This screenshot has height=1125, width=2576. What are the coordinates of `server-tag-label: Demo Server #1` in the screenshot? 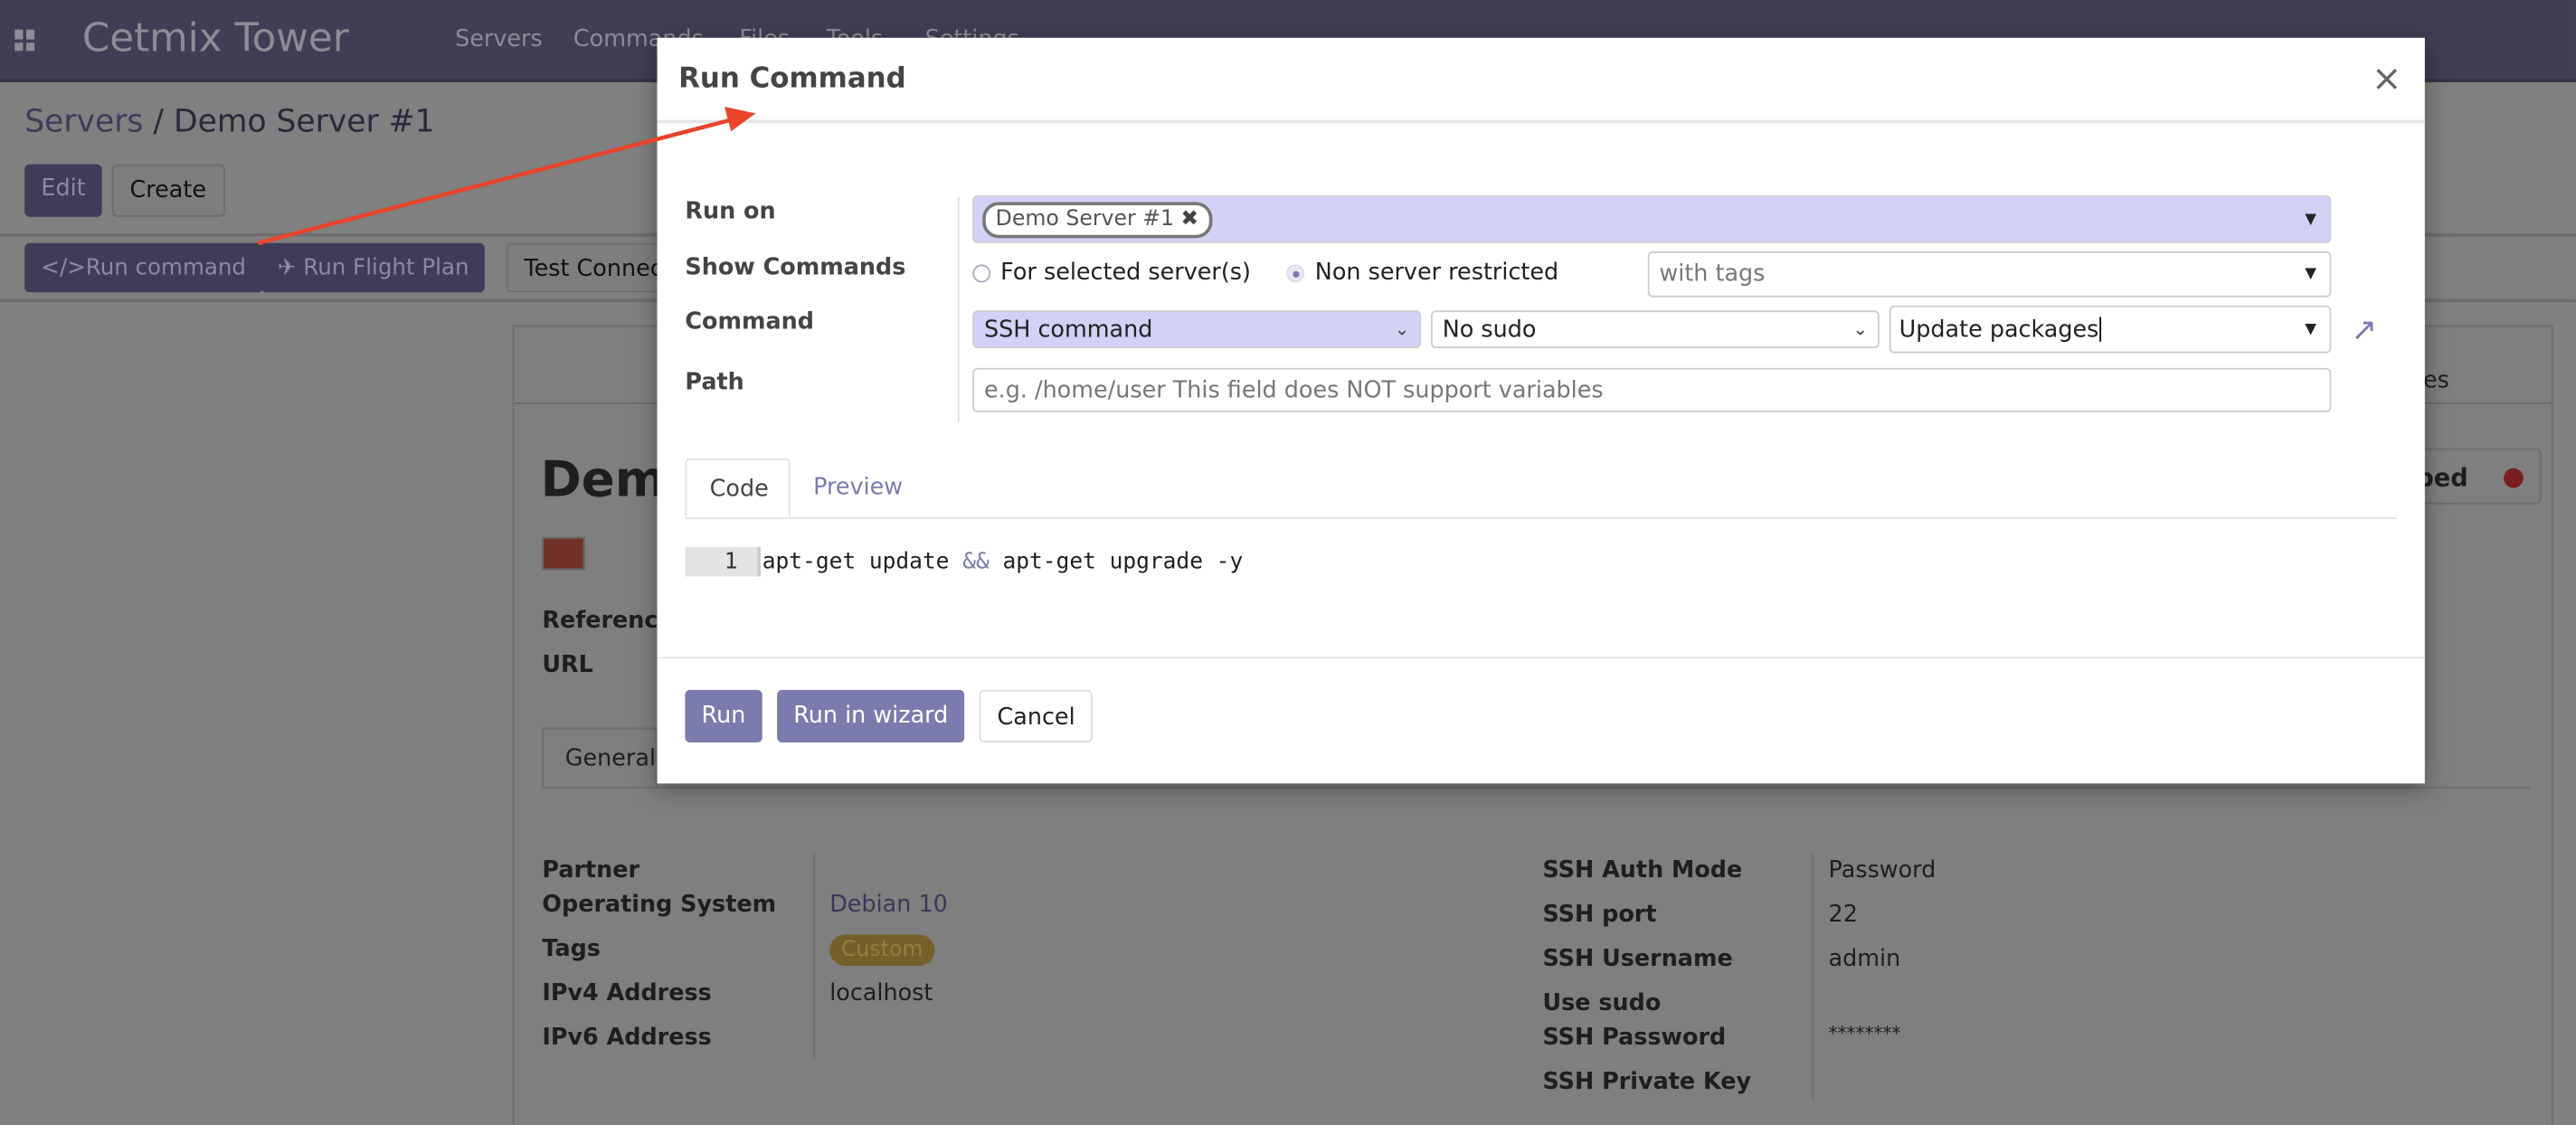 It's located at (1085, 218).